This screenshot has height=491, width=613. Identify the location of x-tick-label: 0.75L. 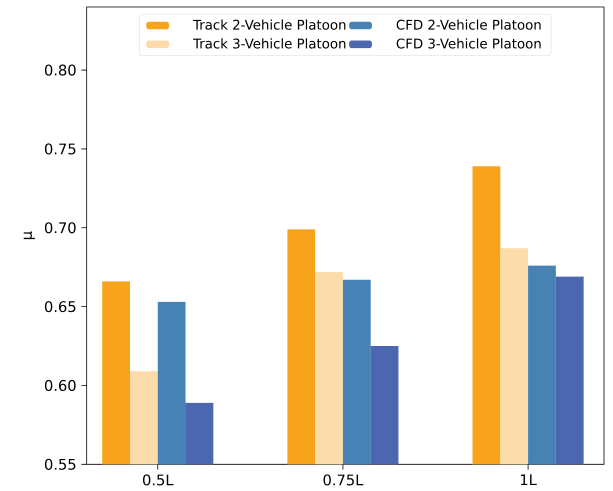
(343, 480).